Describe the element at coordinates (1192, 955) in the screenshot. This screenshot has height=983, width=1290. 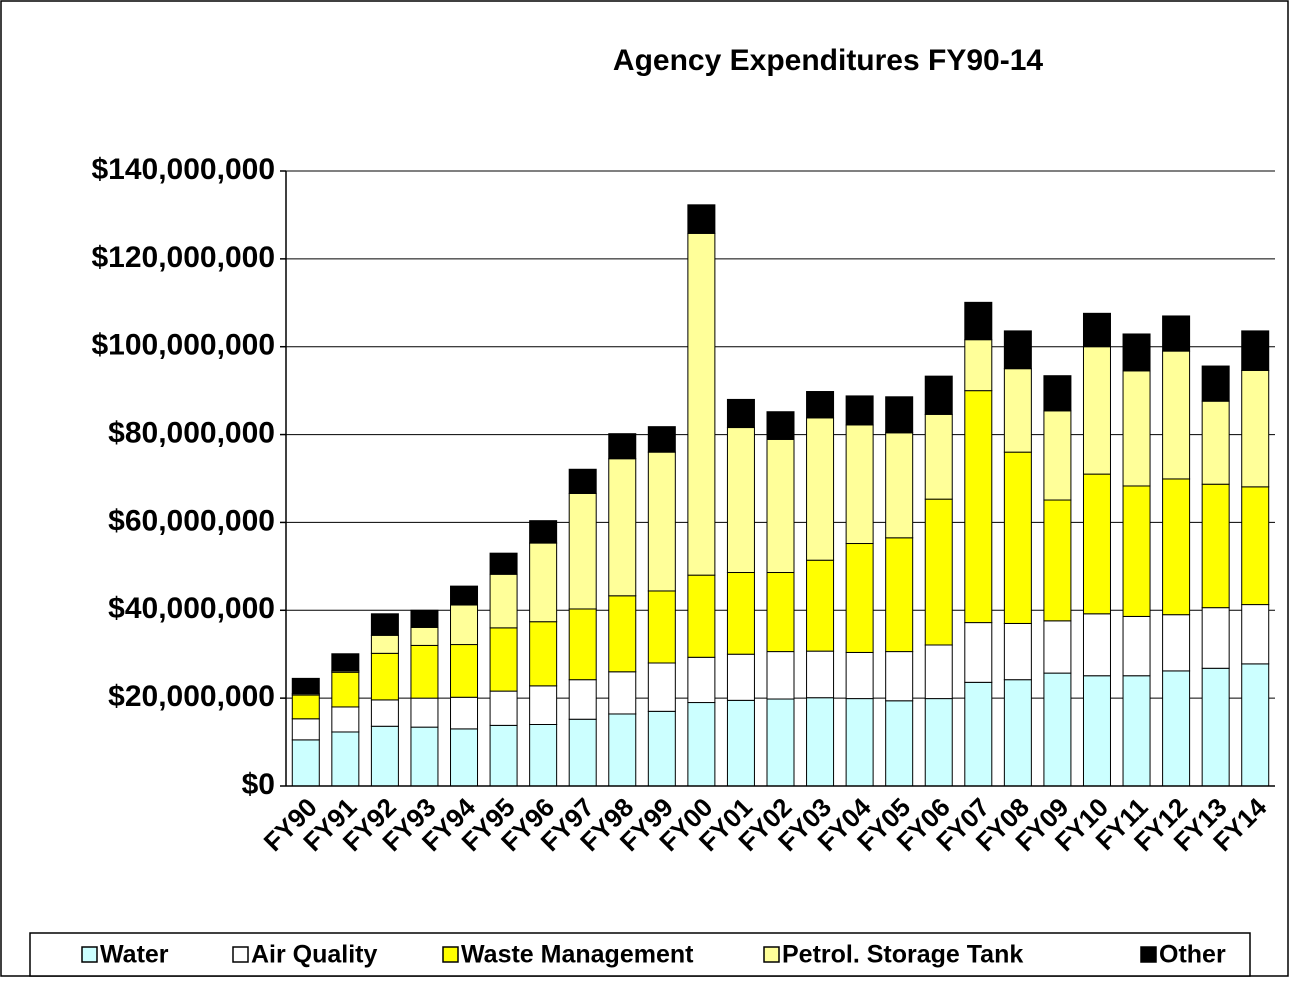
I see `legend-label: Other` at that location.